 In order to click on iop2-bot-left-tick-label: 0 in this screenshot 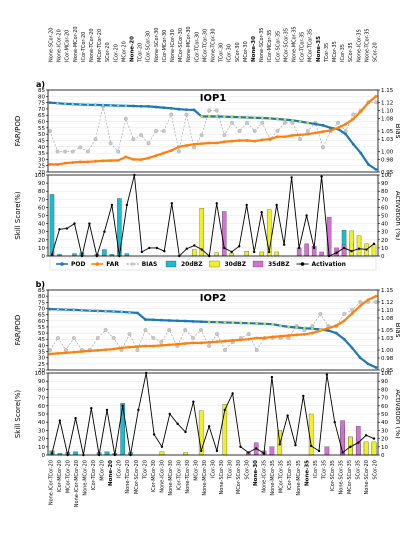, I will do `click(44, 456)`.